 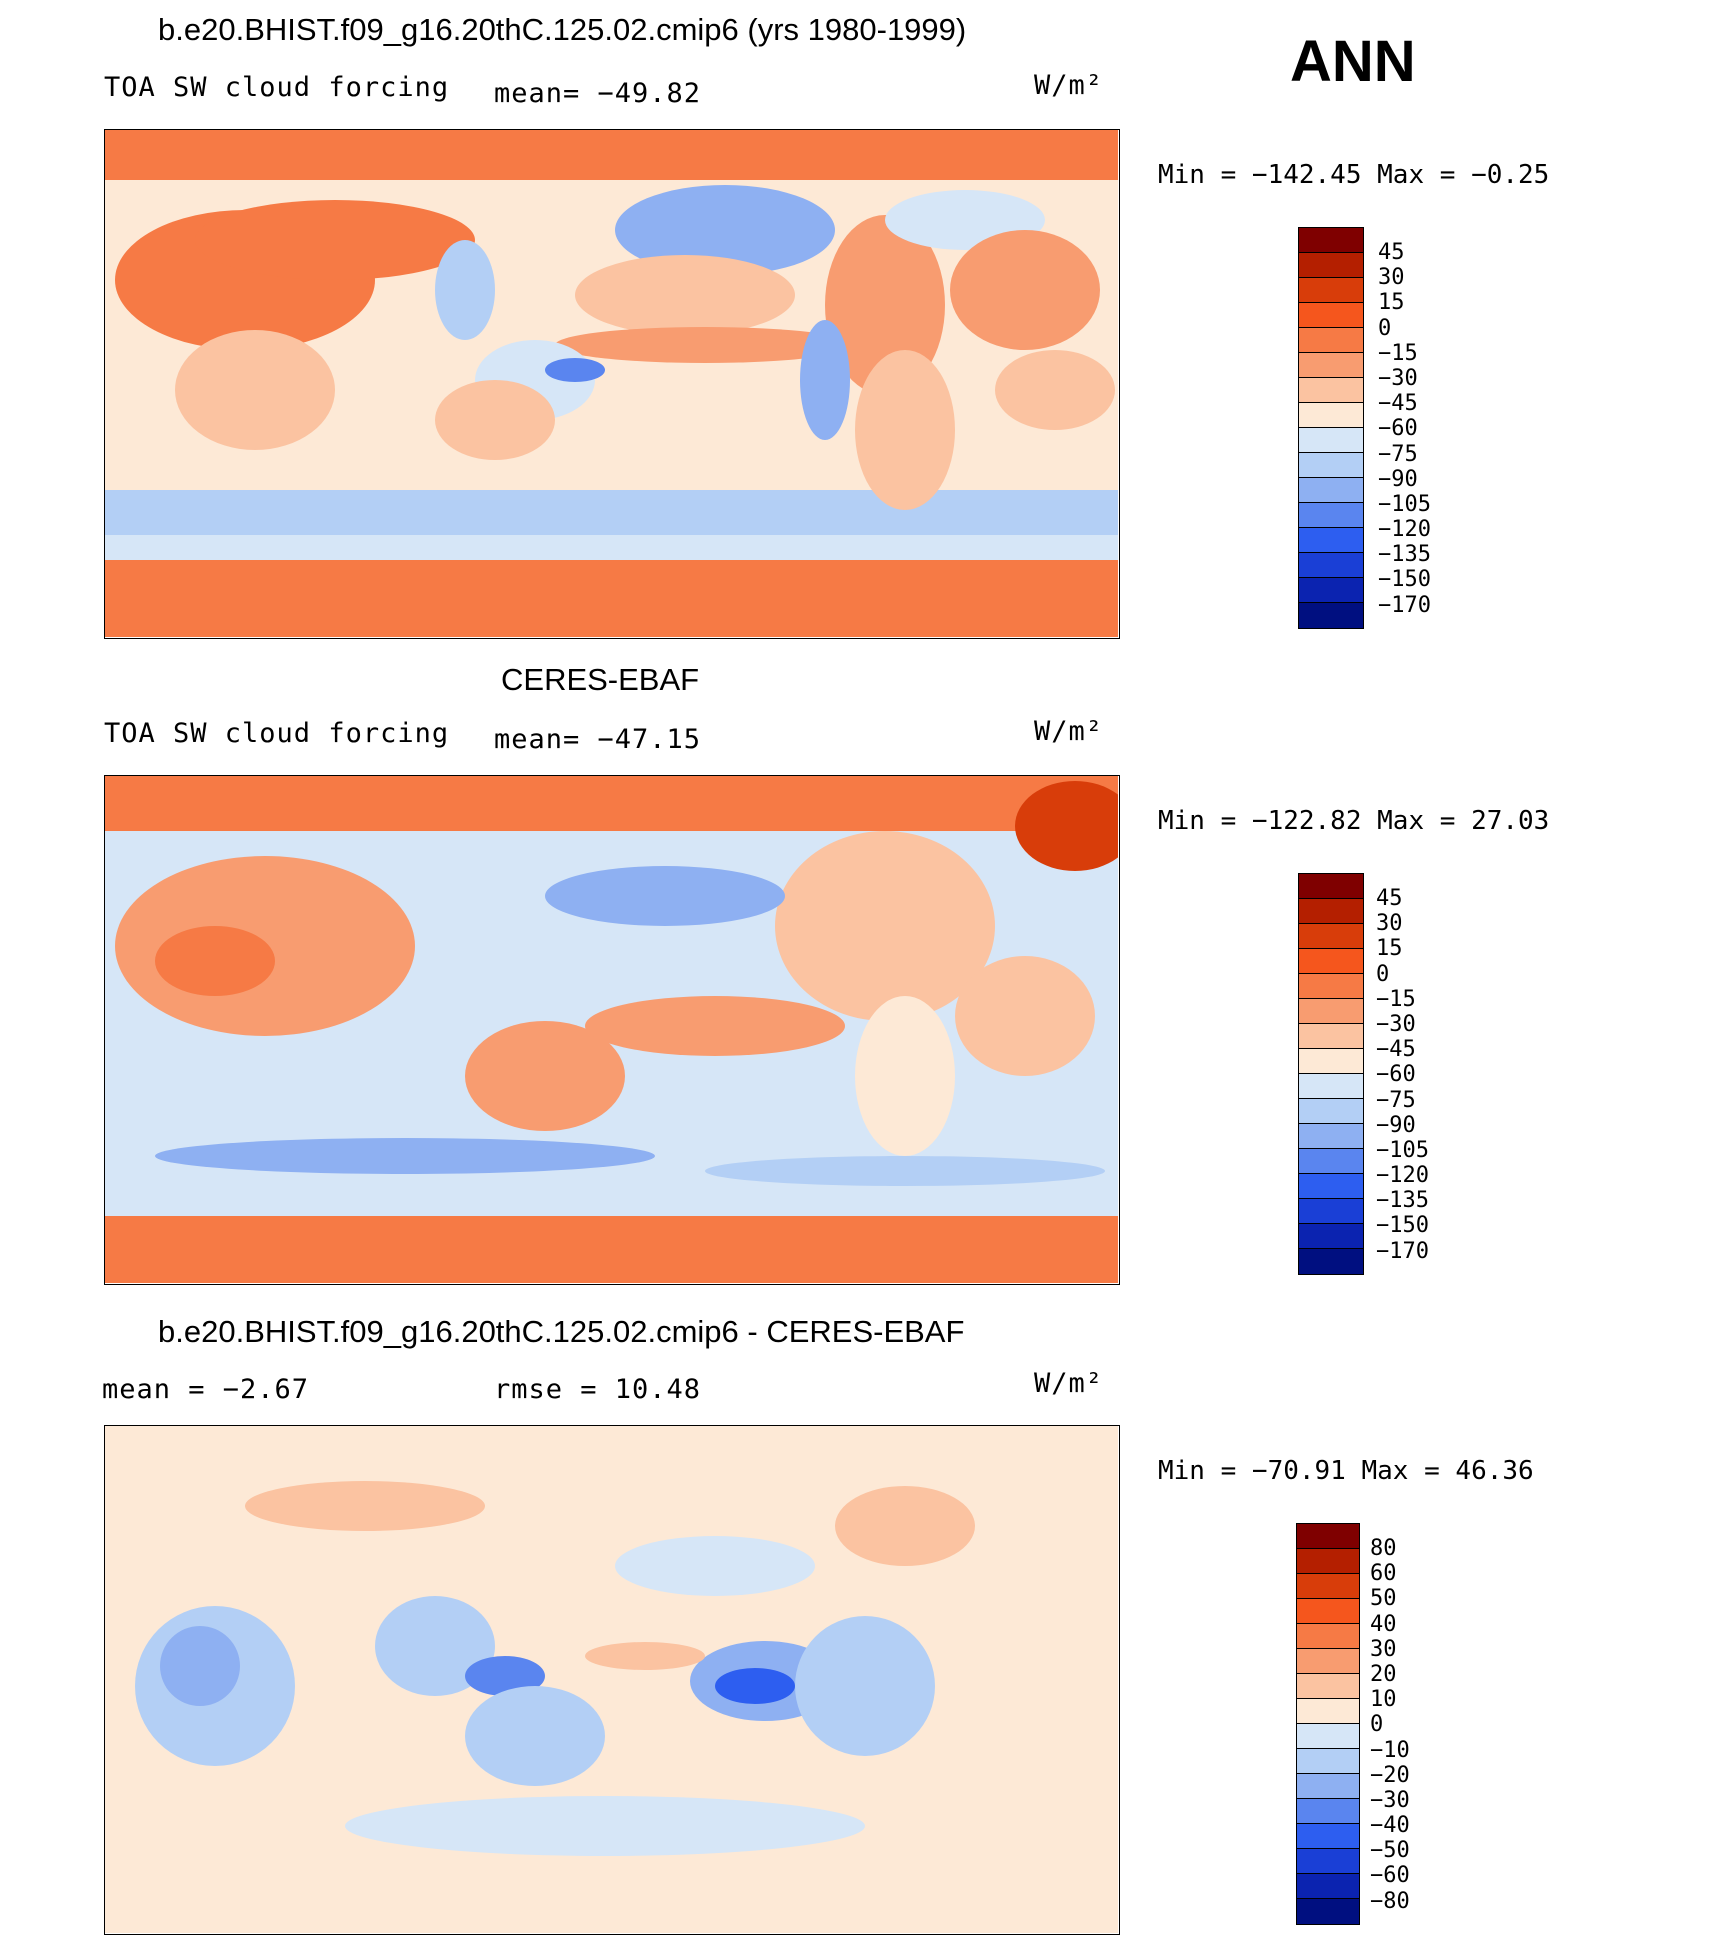 I want to click on panel-1-colorbar-label: 0, so click(x=1385, y=328).